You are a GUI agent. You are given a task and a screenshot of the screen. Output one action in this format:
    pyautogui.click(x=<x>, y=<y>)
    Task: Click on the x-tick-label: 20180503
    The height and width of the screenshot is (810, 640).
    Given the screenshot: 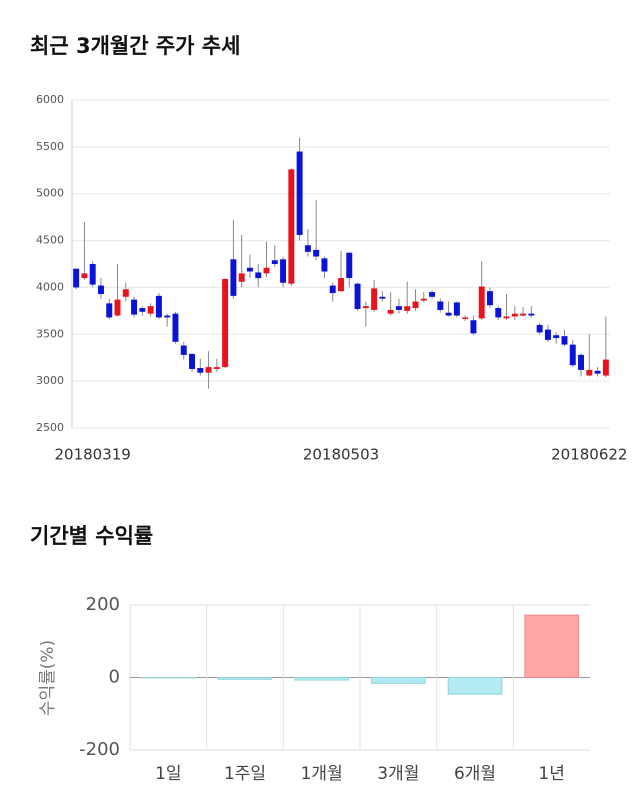 What is the action you would take?
    pyautogui.click(x=341, y=455)
    